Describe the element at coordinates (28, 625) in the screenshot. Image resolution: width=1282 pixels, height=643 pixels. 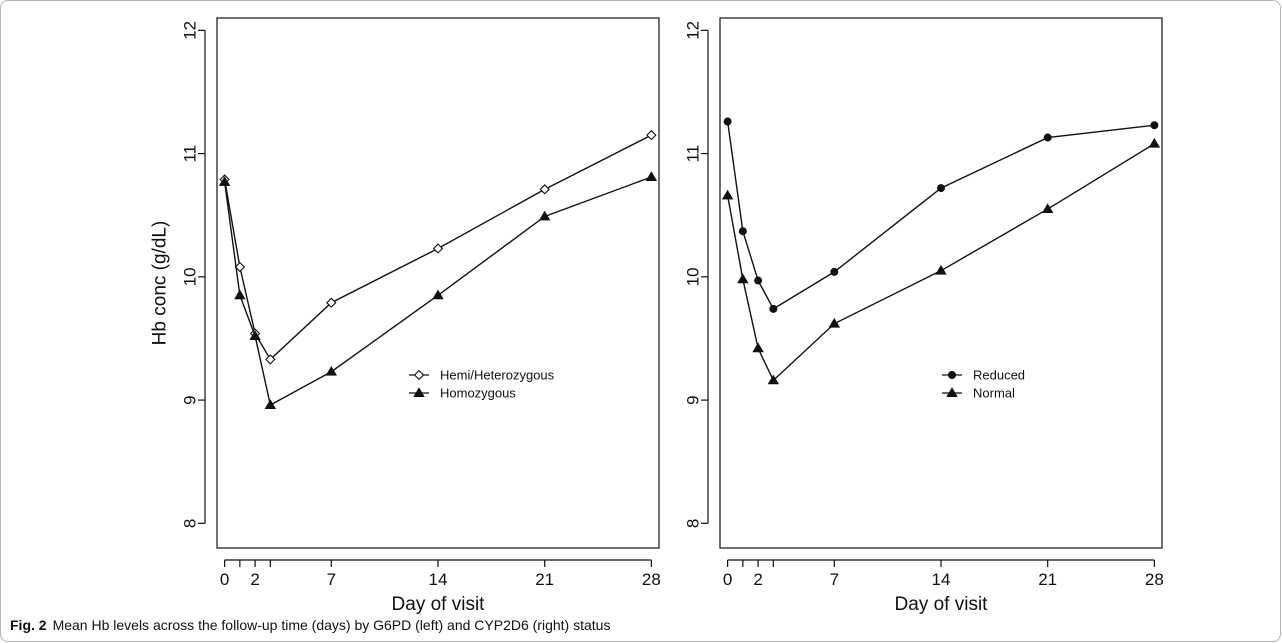
I see `figure-label: Fig. 2` at that location.